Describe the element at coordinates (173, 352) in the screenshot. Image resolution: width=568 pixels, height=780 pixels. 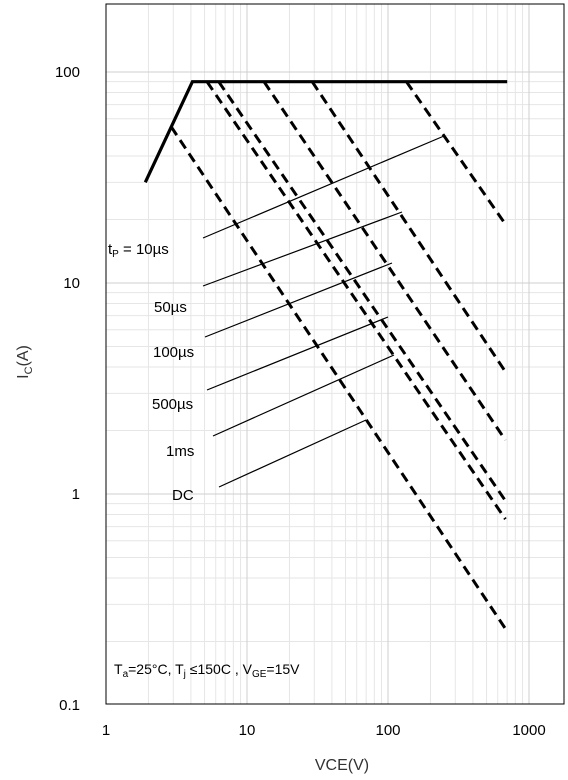
I see `series-label: 100µs` at that location.